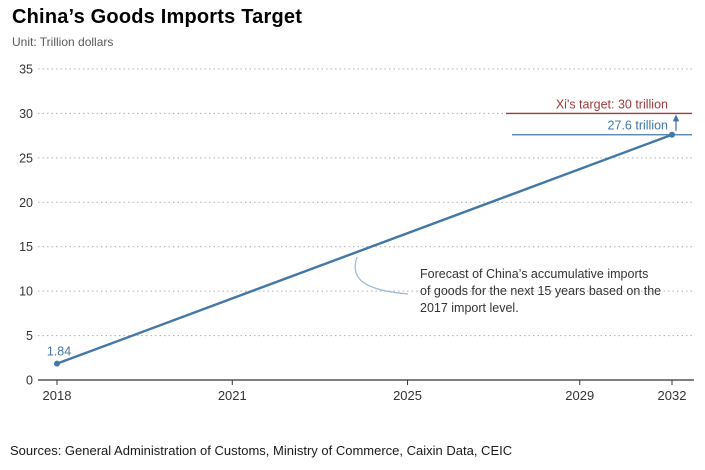  Describe the element at coordinates (29, 336) in the screenshot. I see `y-tick-label: 5` at that location.